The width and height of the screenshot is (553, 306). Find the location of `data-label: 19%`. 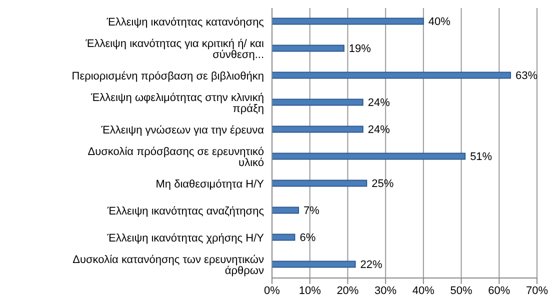

data-label: 19% is located at coordinates (360, 49).